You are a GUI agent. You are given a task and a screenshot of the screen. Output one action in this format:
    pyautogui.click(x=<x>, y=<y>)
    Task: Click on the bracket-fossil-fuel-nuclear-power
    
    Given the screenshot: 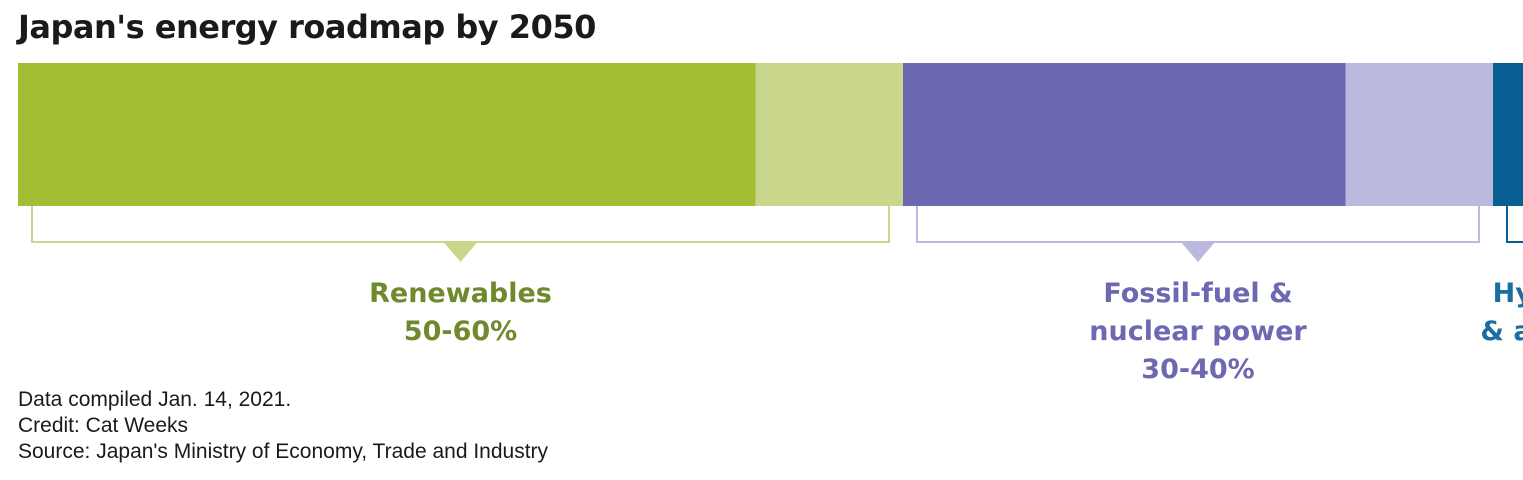 What is the action you would take?
    pyautogui.click(x=1198, y=224)
    